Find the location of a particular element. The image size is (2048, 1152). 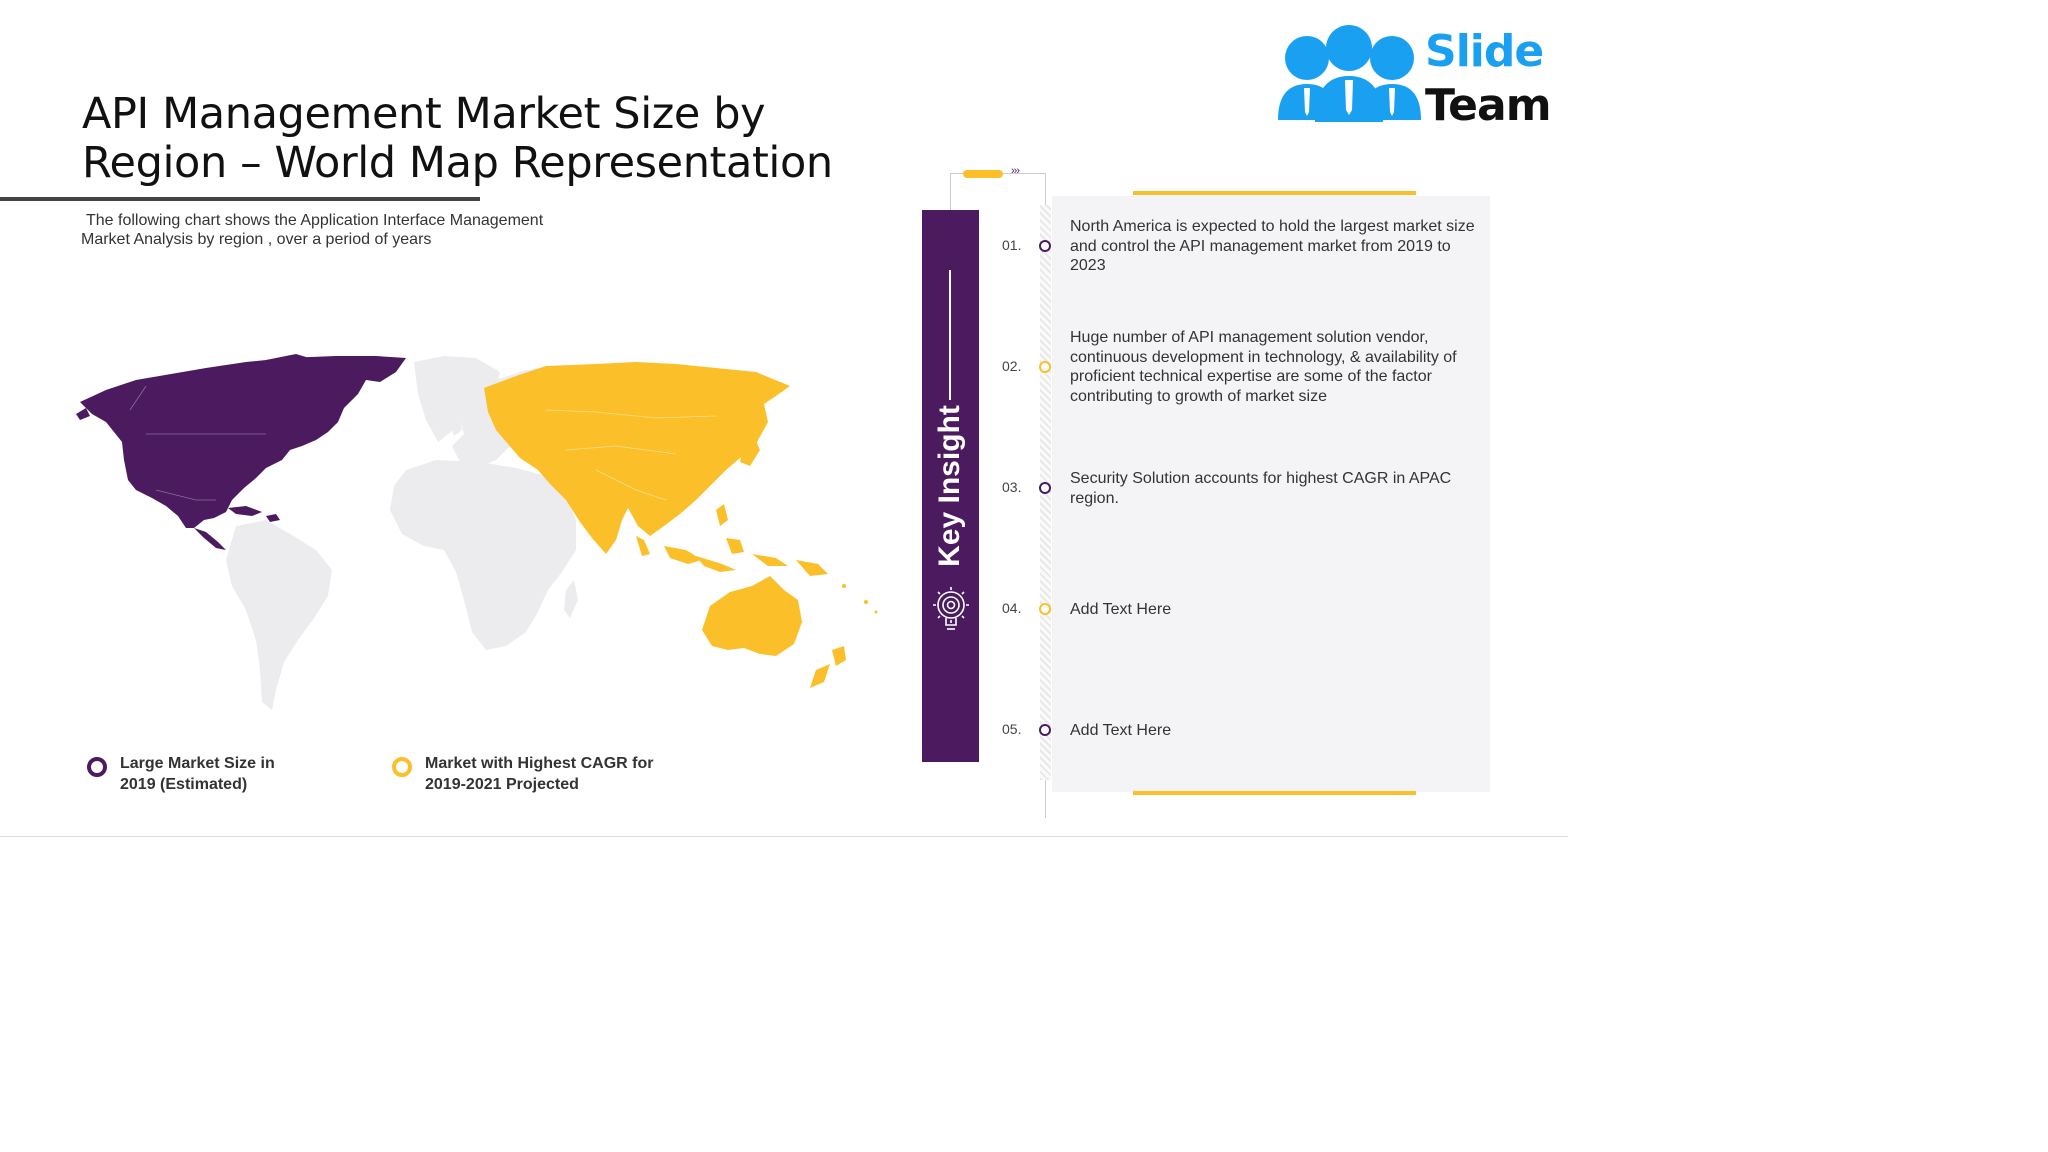

logo-word-slide: Slide is located at coordinates (1484, 51).